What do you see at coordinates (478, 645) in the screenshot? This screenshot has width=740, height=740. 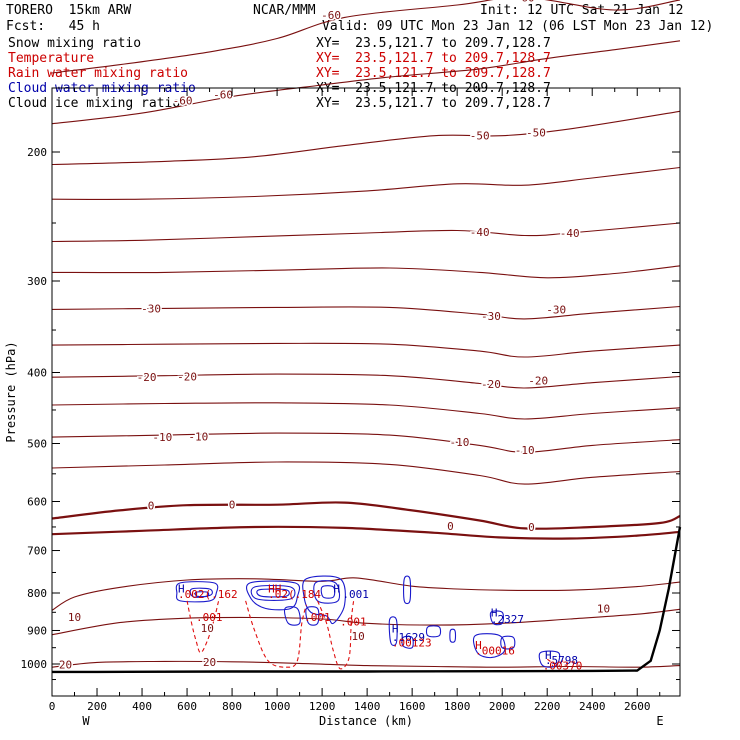 I see `mixing-ratio-label-14: H` at bounding box center [478, 645].